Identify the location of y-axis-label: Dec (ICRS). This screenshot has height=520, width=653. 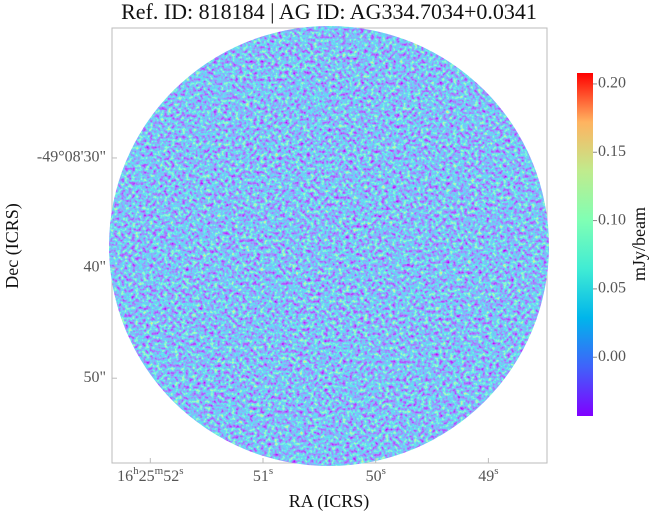
(12, 245).